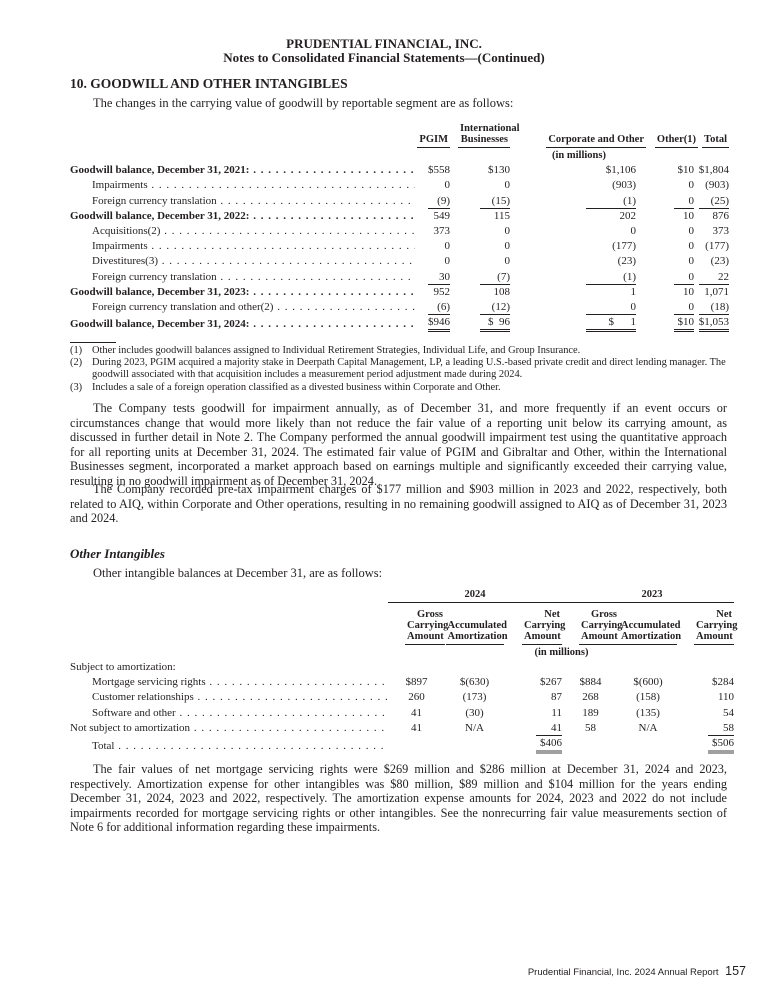 Image resolution: width=768 pixels, height=1004 pixels. Describe the element at coordinates (240, 682) in the screenshot. I see `row-label: Mortgage servicing rights` at that location.